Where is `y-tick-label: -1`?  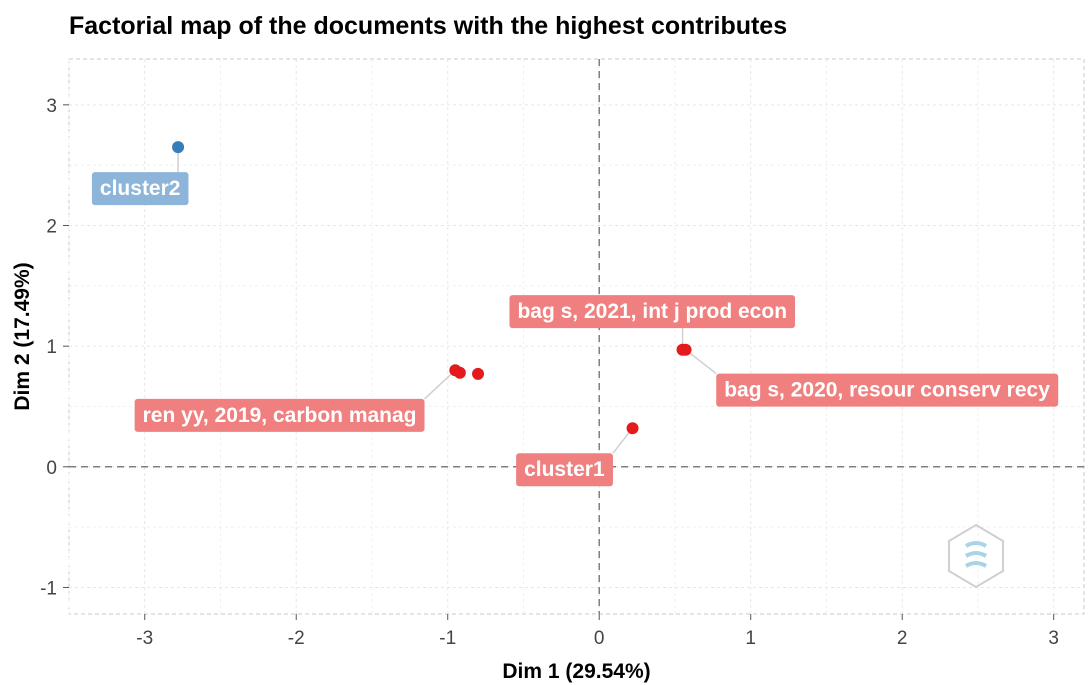 y-tick-label: -1 is located at coordinates (48, 588).